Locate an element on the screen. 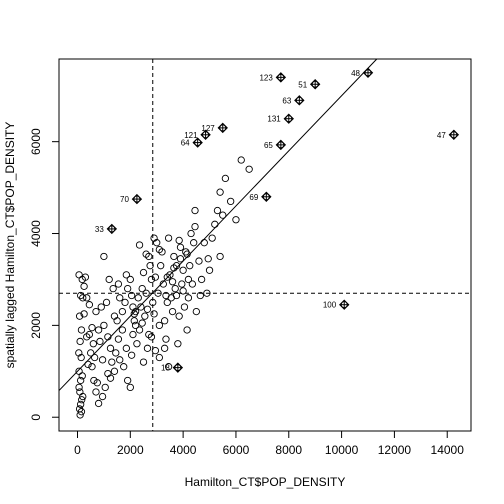 This screenshot has height=504, width=504. x-axis-title: Hamilton_CT$POP_DENSITY is located at coordinates (265, 482).